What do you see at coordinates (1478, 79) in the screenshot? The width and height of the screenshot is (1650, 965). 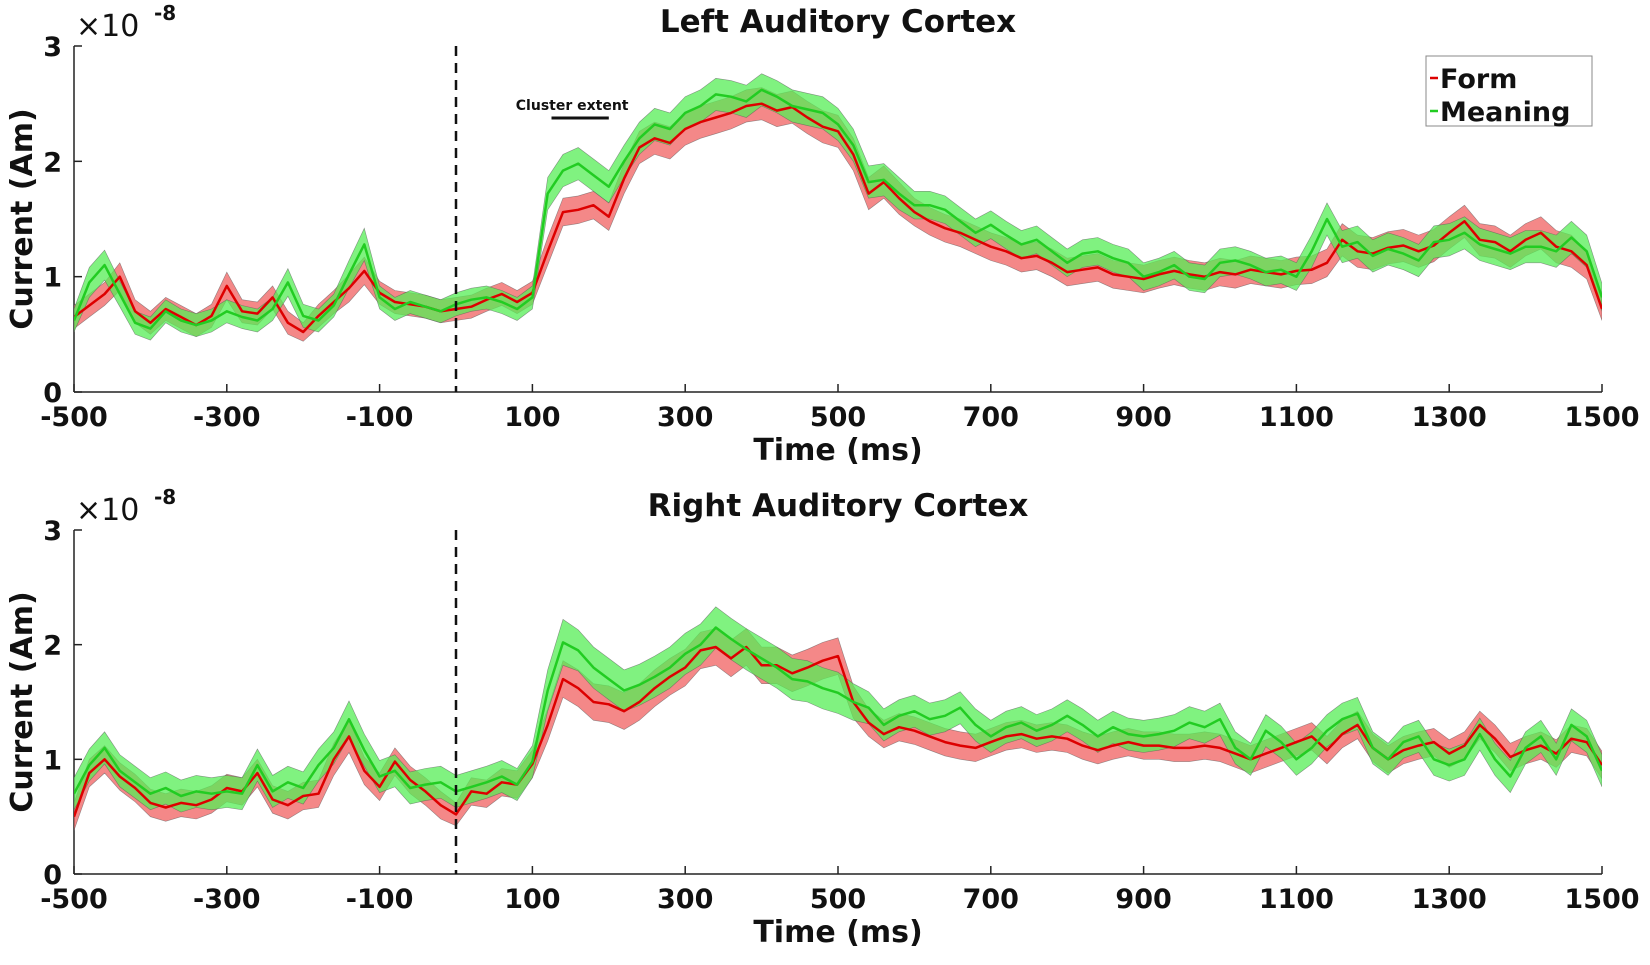 I see `legend-label-form: Form` at bounding box center [1478, 79].